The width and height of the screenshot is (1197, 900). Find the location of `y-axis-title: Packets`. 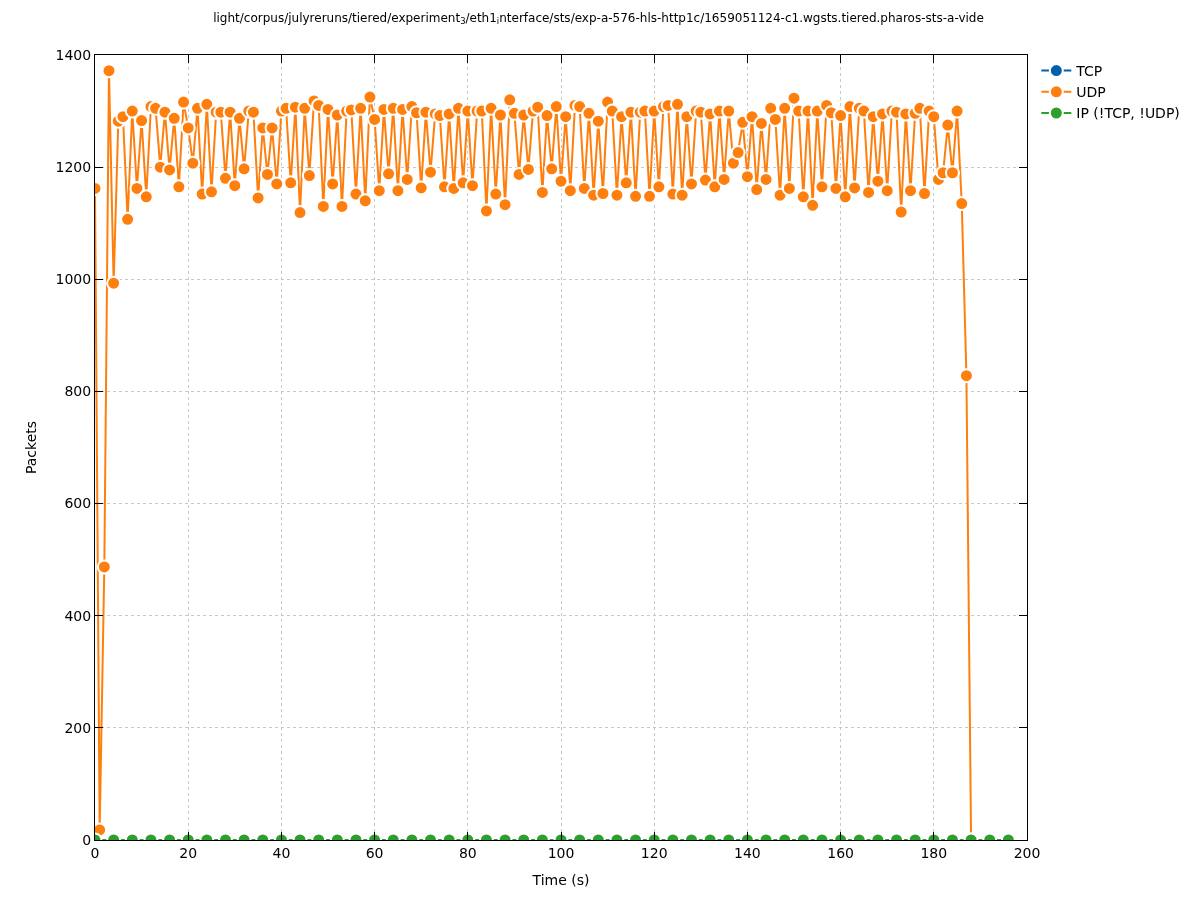

y-axis-title: Packets is located at coordinates (31, 447).